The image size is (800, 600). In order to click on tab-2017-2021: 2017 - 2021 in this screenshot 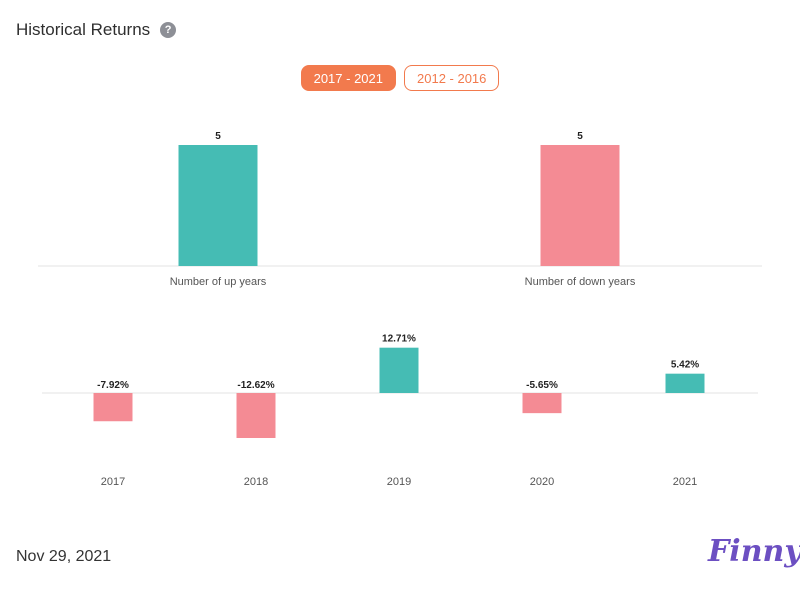, I will do `click(348, 78)`.